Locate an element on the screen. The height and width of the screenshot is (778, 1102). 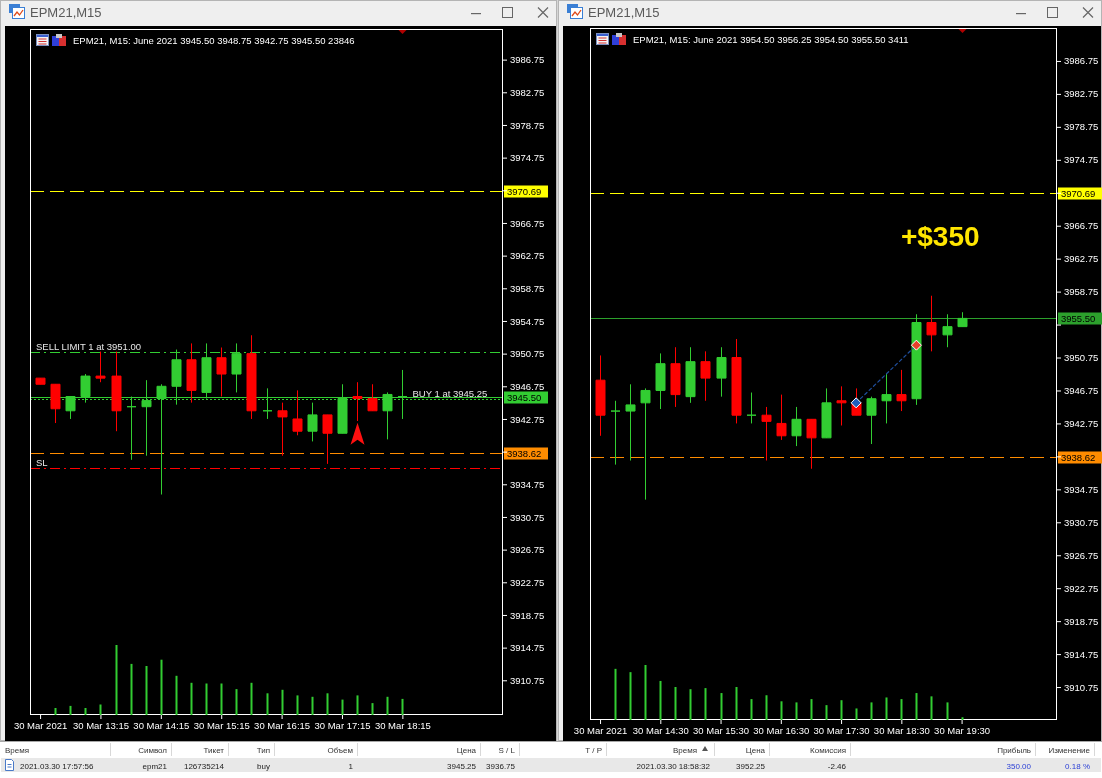
text: 2021.03.30 17:57:56 is located at coordinates (57, 766).